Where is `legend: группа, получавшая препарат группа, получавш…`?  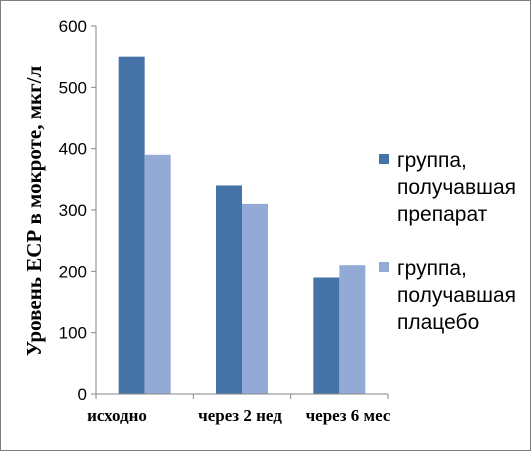
legend: группа, получавшая препарат группа, получавш… is located at coordinates (447, 241).